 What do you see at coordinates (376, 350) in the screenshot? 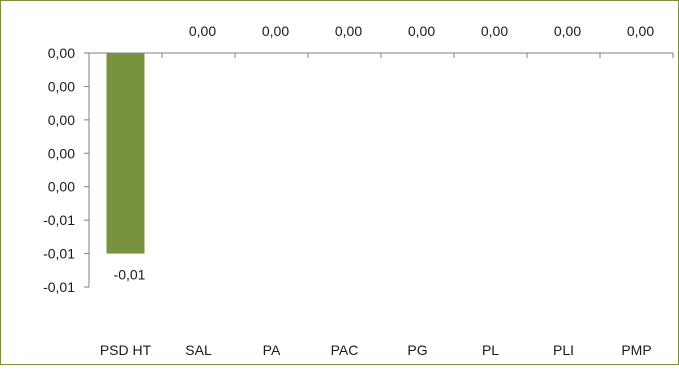
I see `x-tick-labels: PSD HT SAL PA PAC PG PL PLI PMP` at bounding box center [376, 350].